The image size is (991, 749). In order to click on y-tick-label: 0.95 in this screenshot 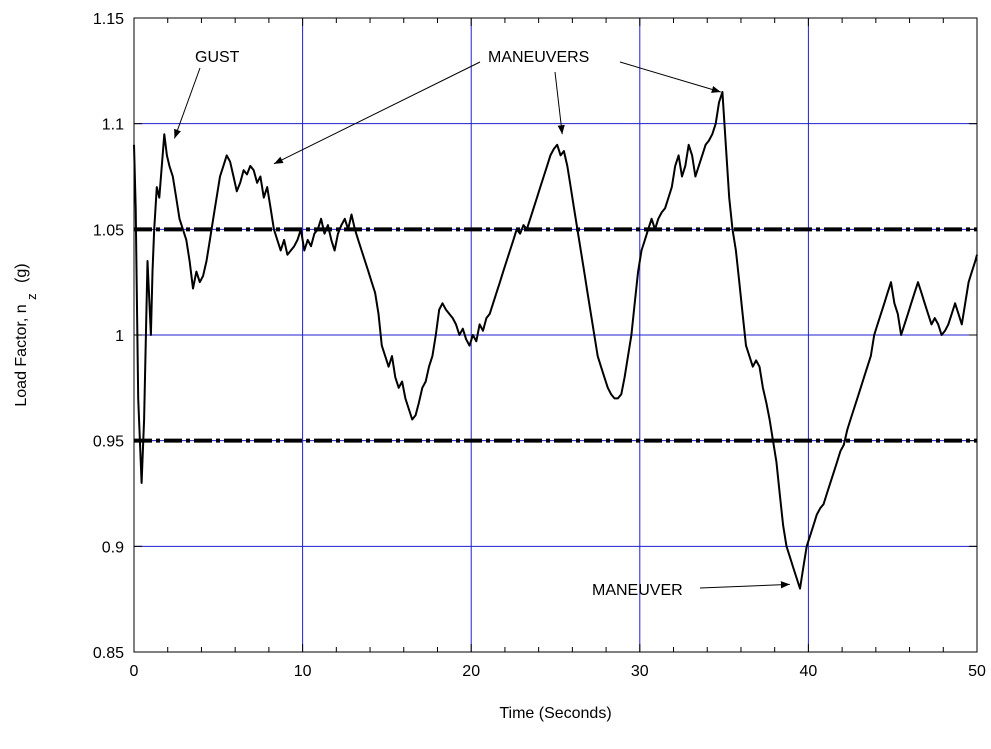, I will do `click(108, 442)`.